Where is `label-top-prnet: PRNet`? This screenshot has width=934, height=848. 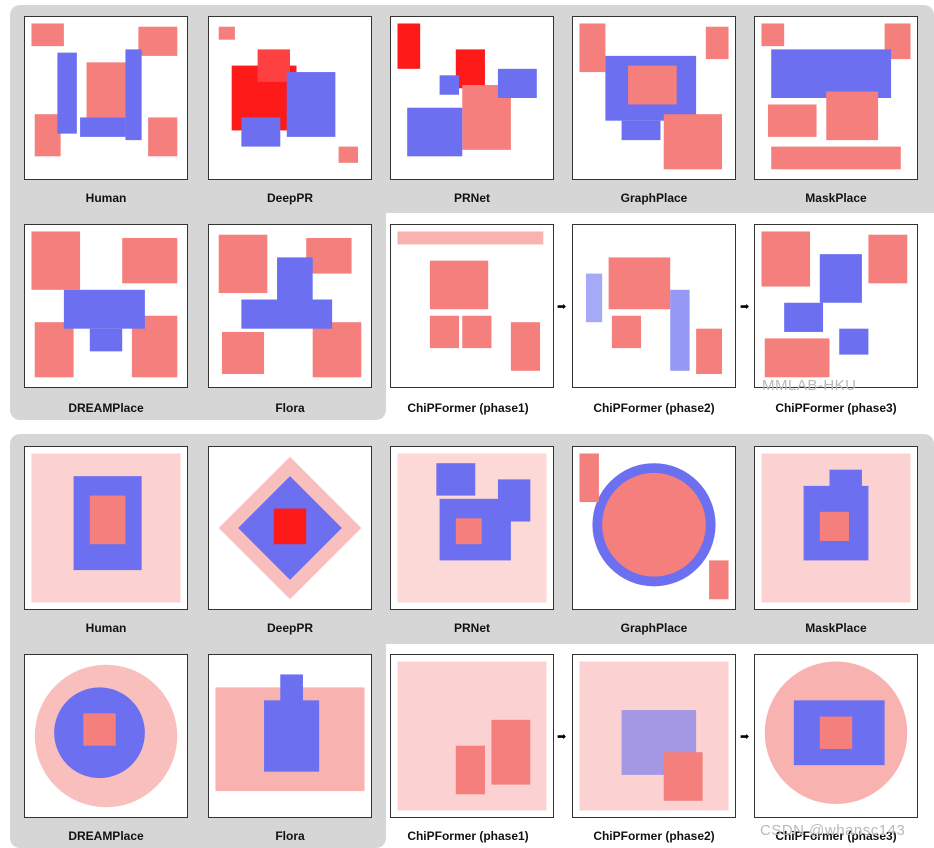
label-top-prnet: PRNet is located at coordinates (471, 198).